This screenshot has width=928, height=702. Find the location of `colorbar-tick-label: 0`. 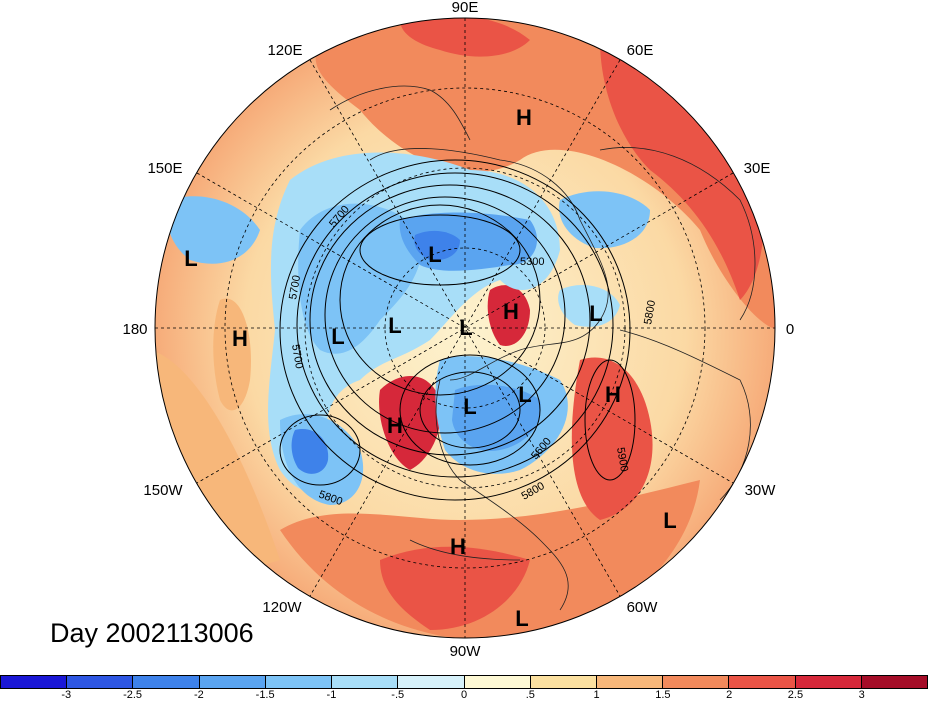

colorbar-tick-label: 0 is located at coordinates (464, 695).